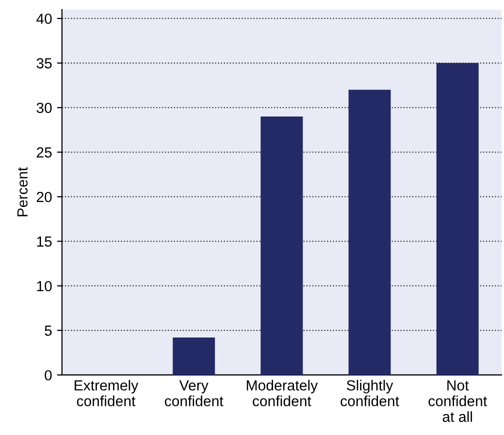 This screenshot has height=435, width=504. I want to click on y-tick-label: 35, so click(44, 63).